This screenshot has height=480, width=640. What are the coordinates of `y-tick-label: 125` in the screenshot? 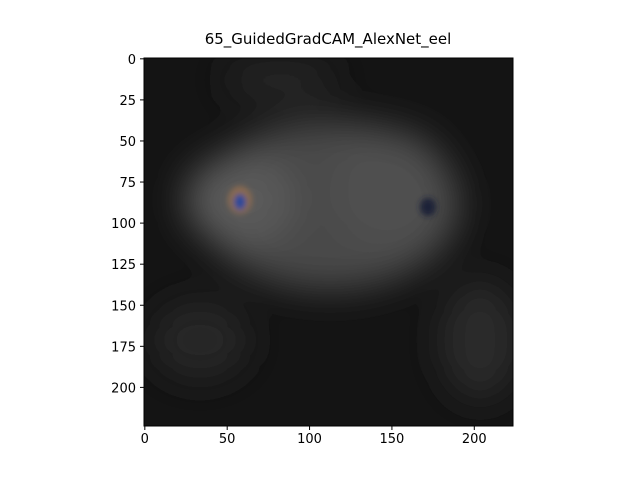 It's located at (123, 265).